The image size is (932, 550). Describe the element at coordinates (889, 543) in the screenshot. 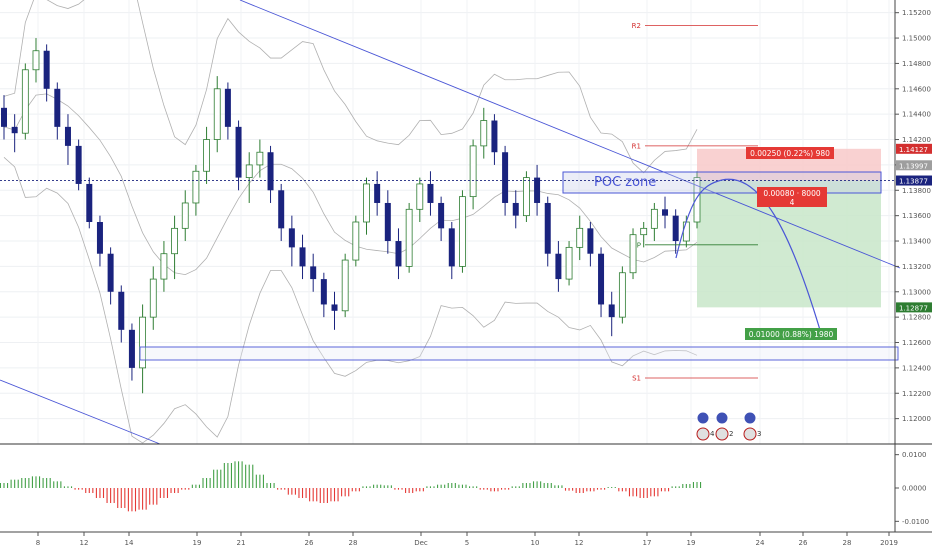

I see `time-tick-label: 2019` at that location.